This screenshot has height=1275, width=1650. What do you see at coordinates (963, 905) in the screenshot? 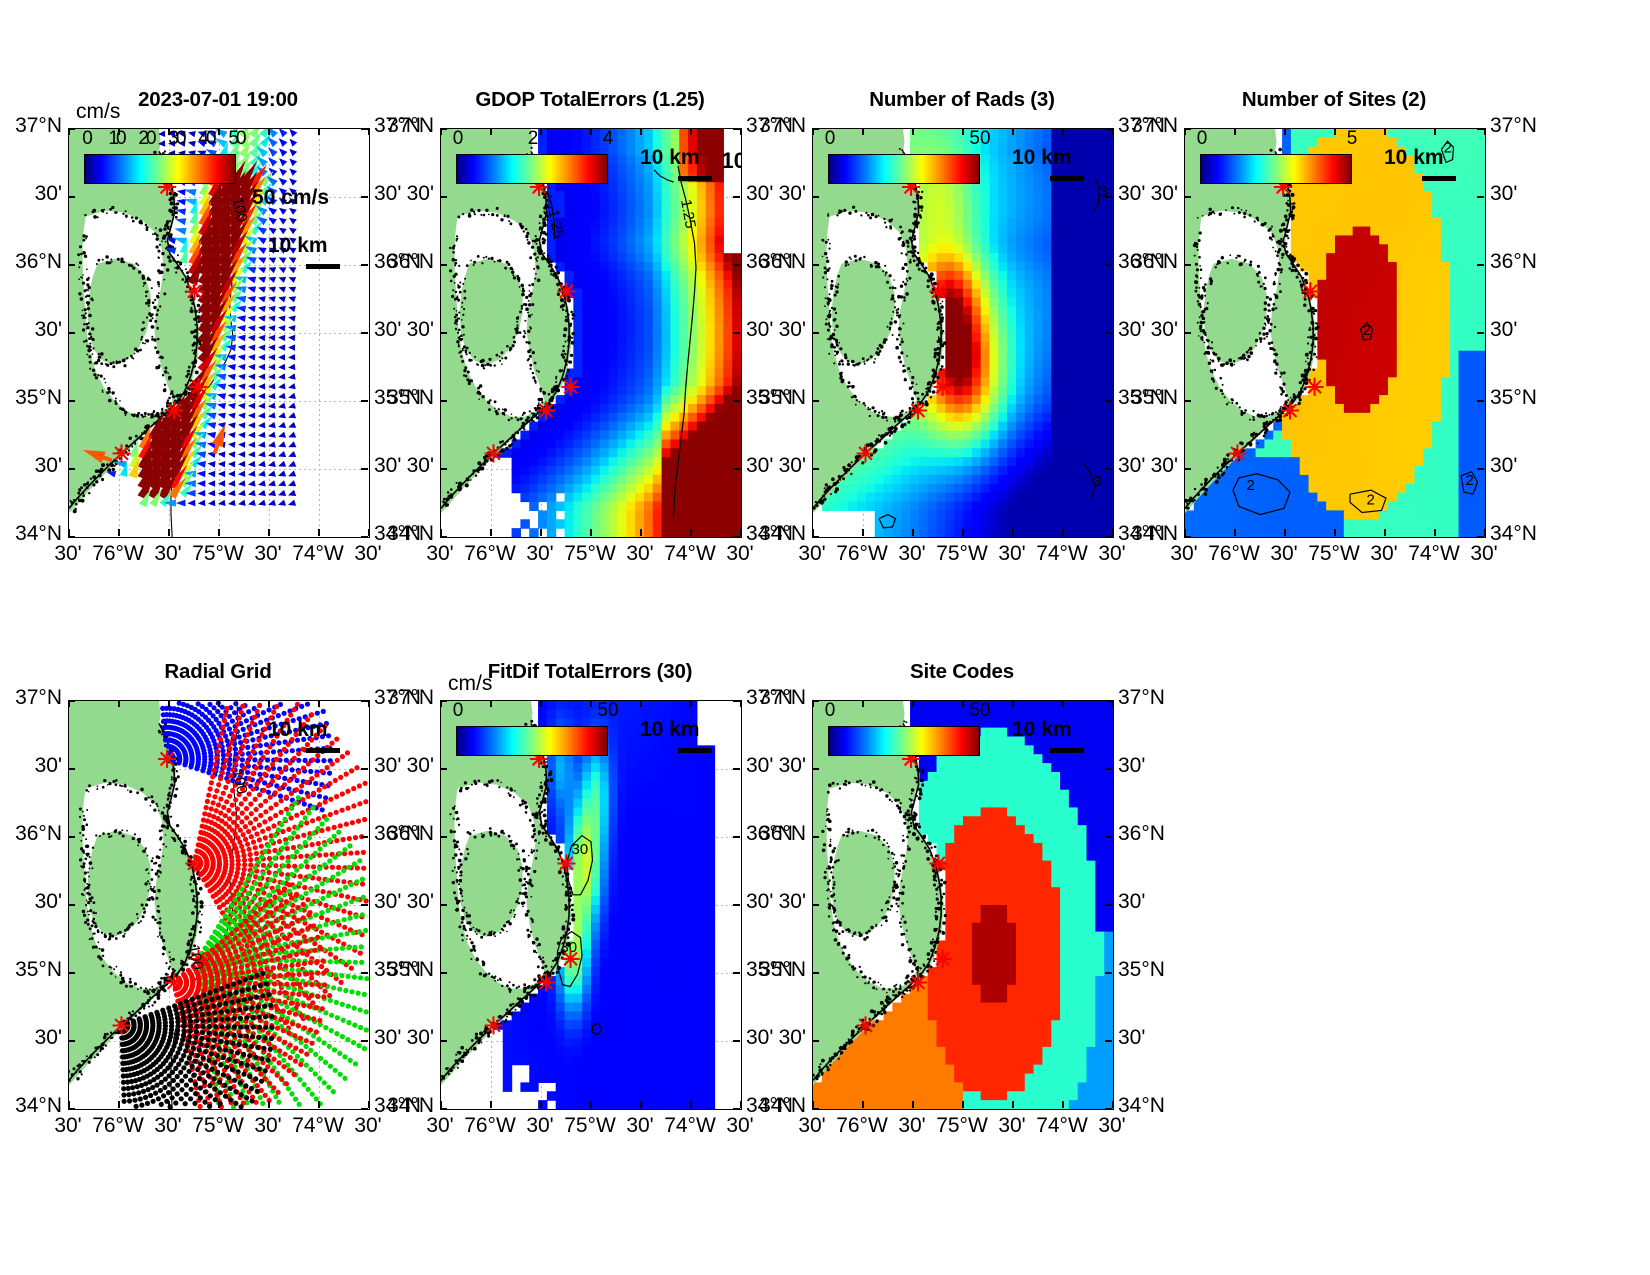
I see `plot-area` at bounding box center [963, 905].